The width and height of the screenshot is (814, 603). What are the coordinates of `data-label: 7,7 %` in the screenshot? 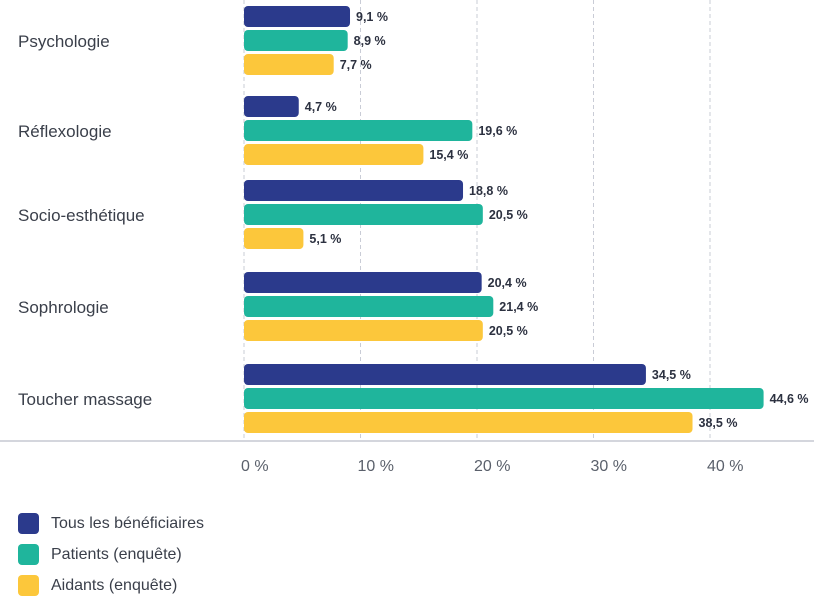 It's located at (356, 65).